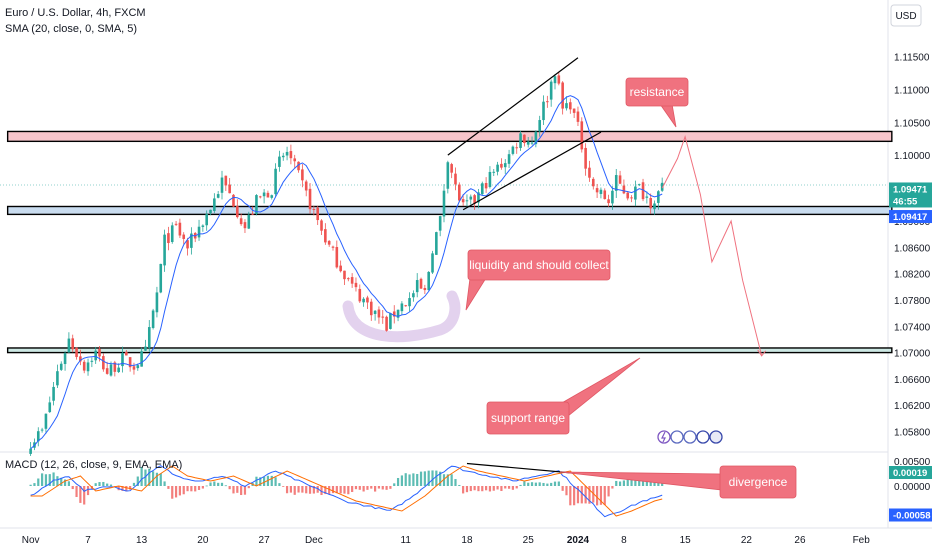 Image resolution: width=932 pixels, height=550 pixels. What do you see at coordinates (703, 437) in the screenshot?
I see `eu-flag-icon` at bounding box center [703, 437].